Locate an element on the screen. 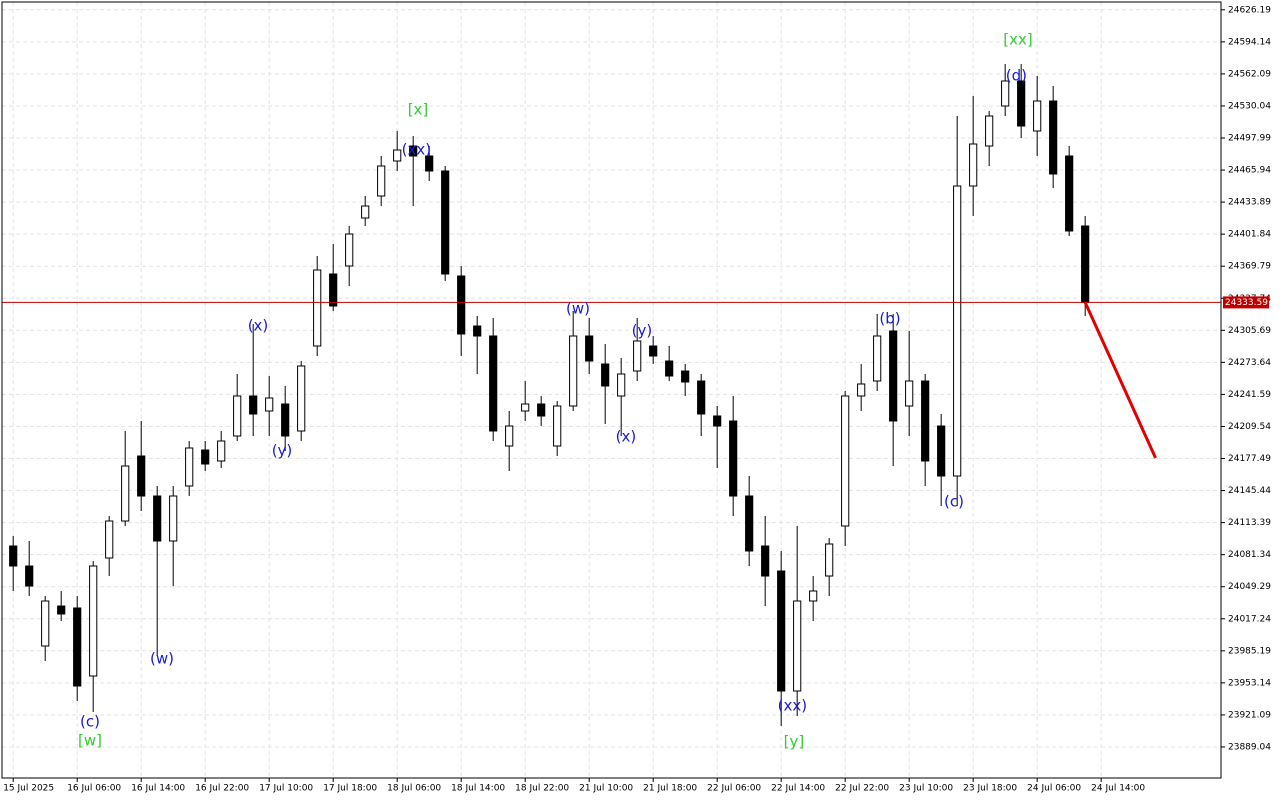  y-tick-label: 23985.19 is located at coordinates (1249, 651).